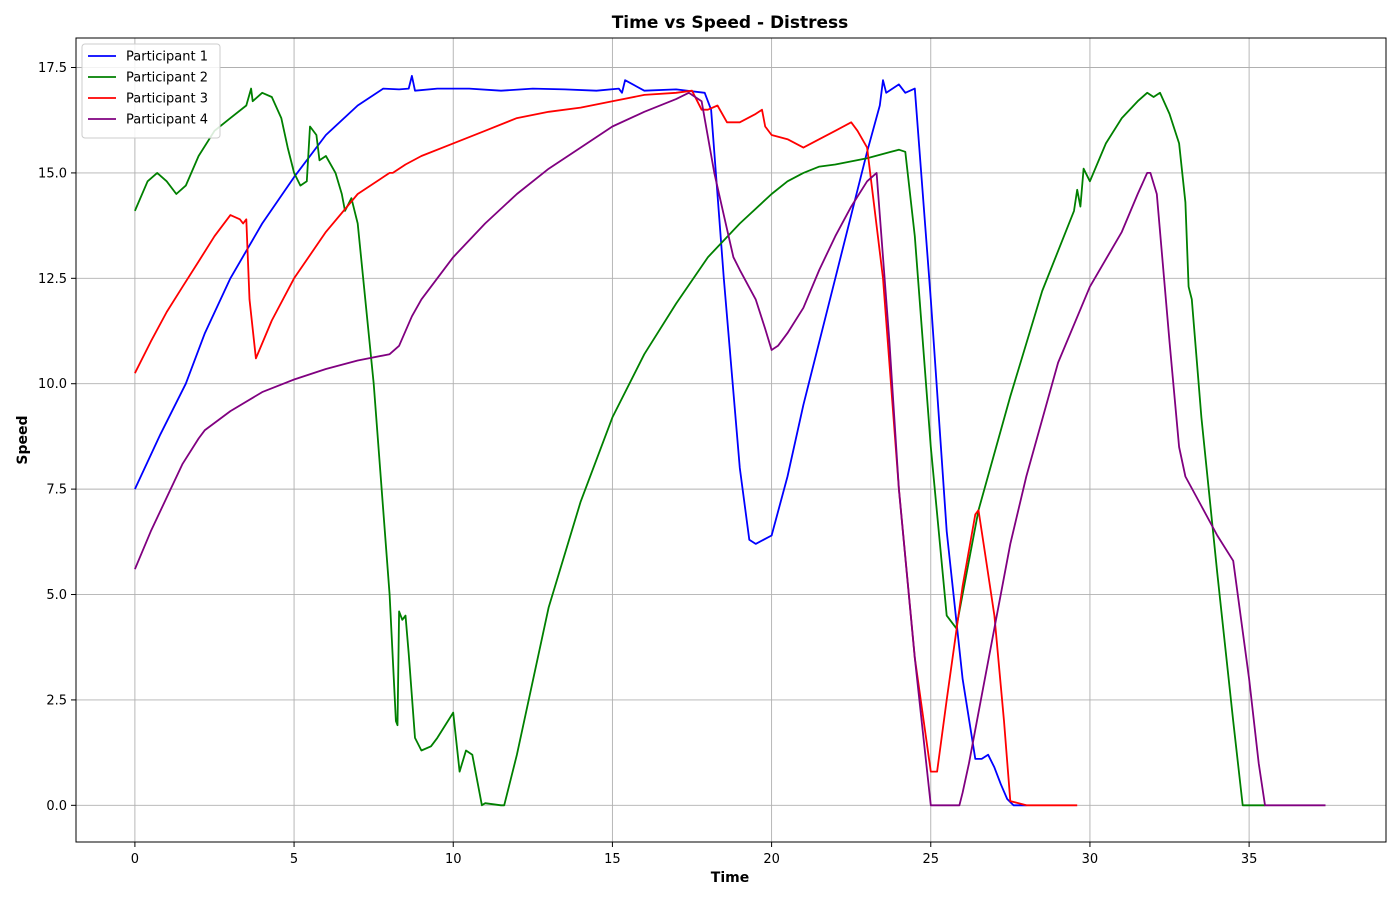 The height and width of the screenshot is (900, 1400). What do you see at coordinates (612, 859) in the screenshot?
I see `x-tick-label: 15` at bounding box center [612, 859].